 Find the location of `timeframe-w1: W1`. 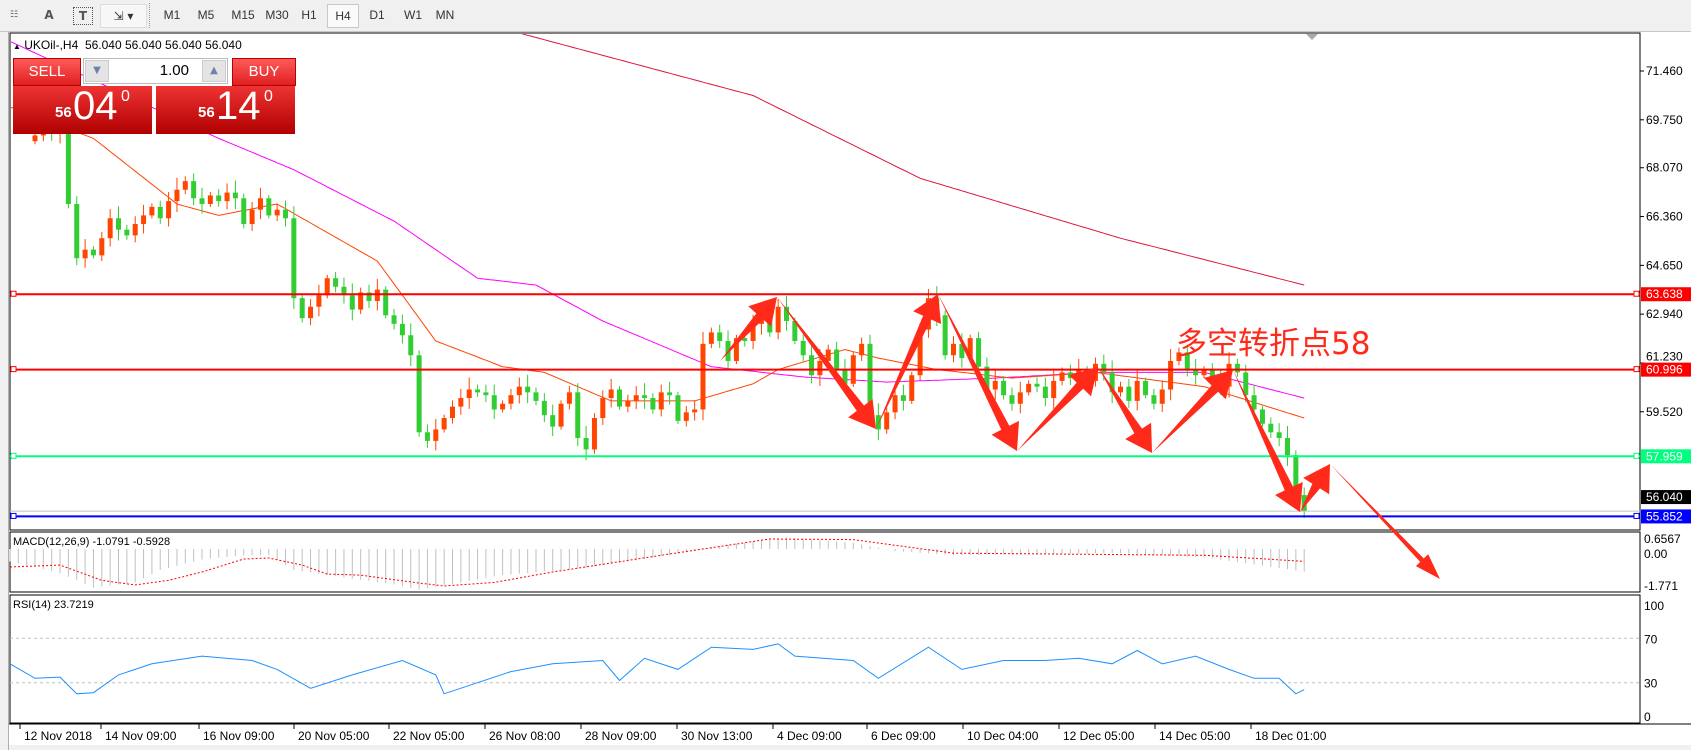

timeframe-w1: W1 is located at coordinates (413, 15).